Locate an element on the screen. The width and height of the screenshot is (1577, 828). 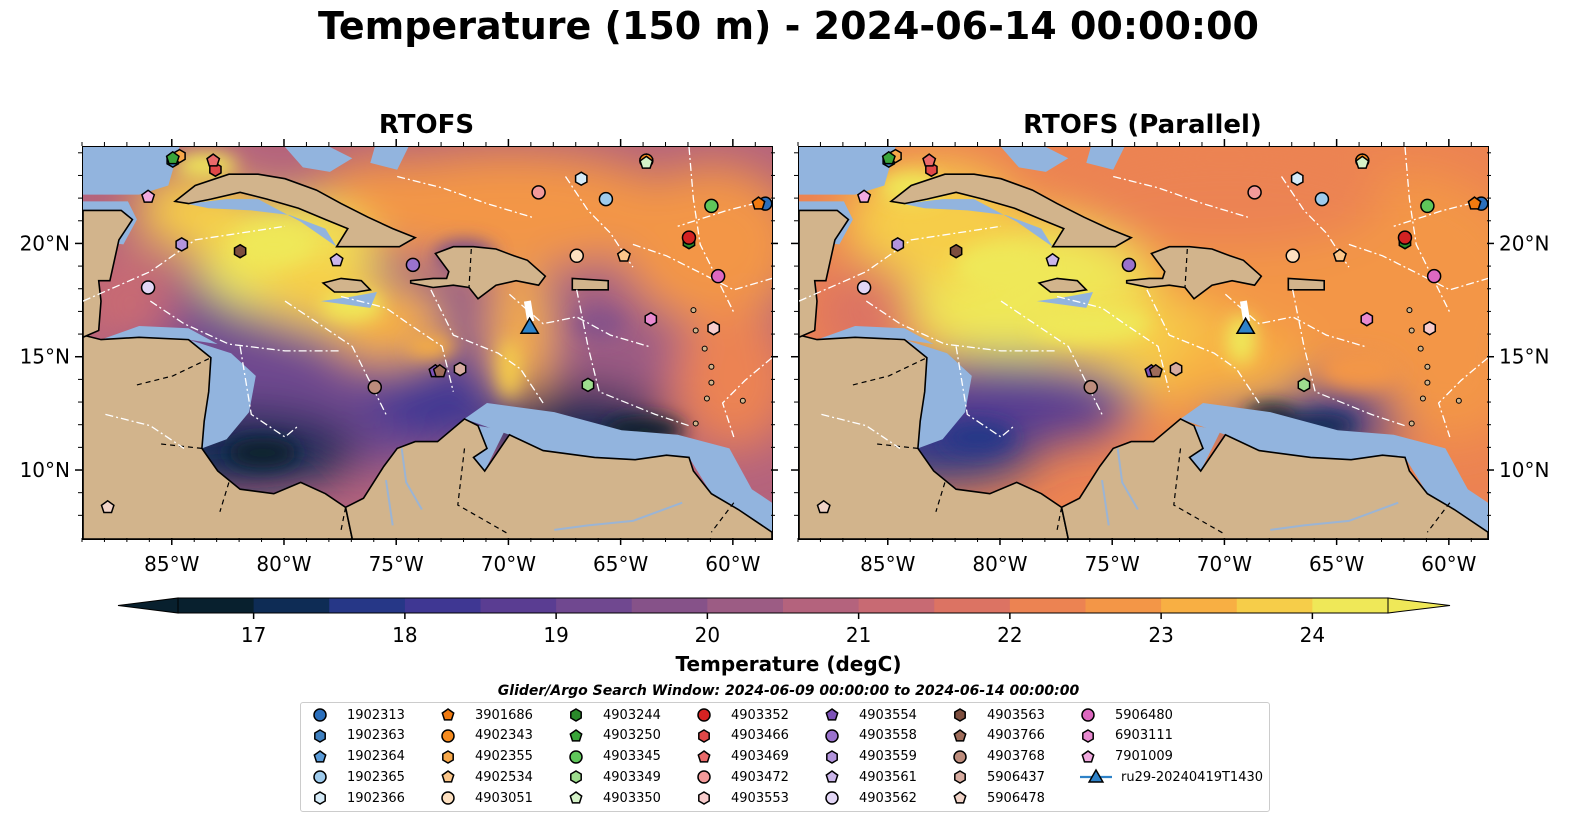
colorbar-label: Temperature (degC) is located at coordinates (788, 664).